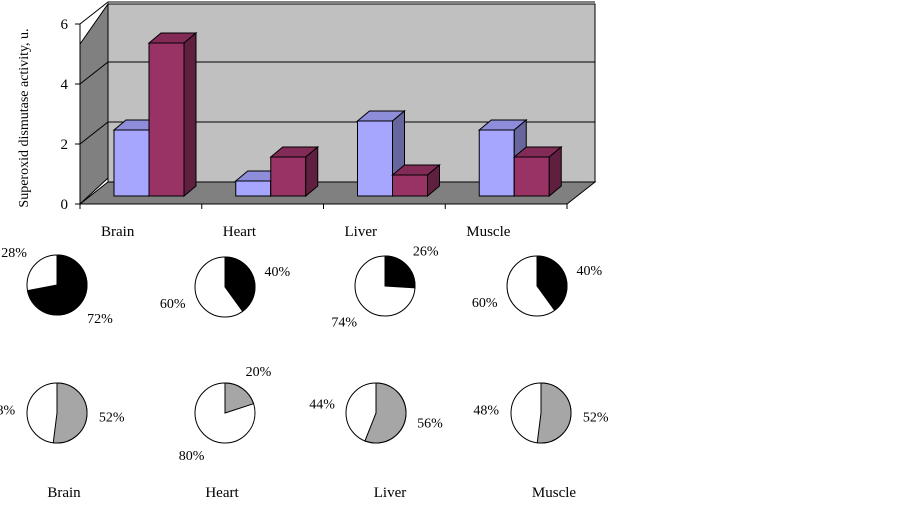 This screenshot has height=507, width=903. Describe the element at coordinates (65, 145) in the screenshot. I see `y-tick-label: 2` at that location.